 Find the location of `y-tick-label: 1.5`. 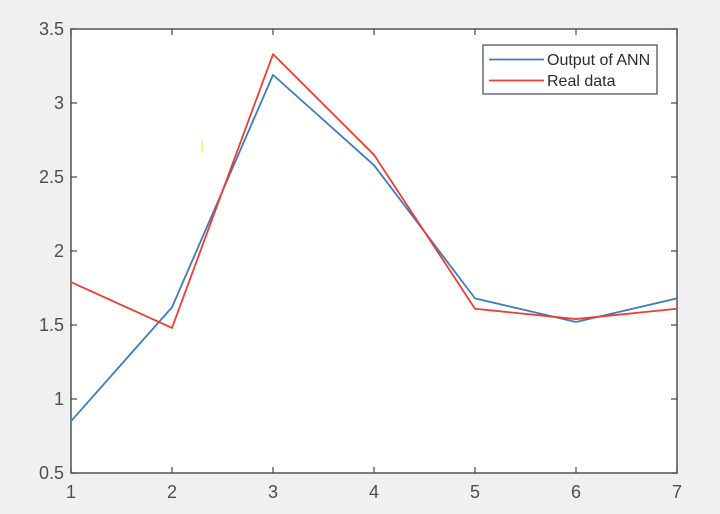

y-tick-label: 1.5 is located at coordinates (51, 325).